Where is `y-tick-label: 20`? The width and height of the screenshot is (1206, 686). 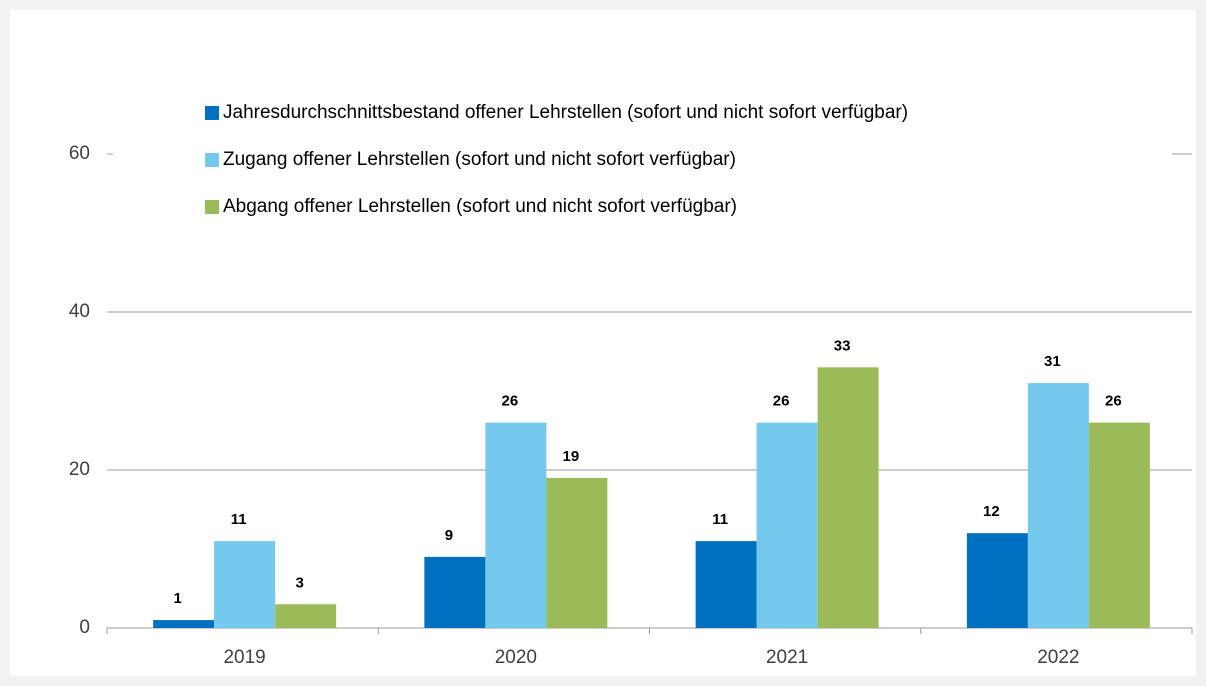
y-tick-label: 20 is located at coordinates (79, 469).